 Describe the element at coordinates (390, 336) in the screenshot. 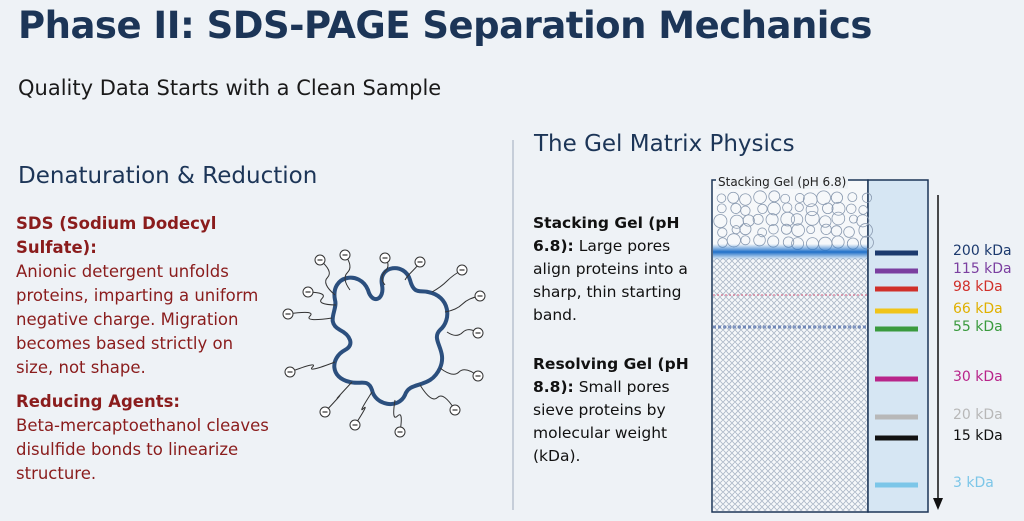

I see `protein-chain` at that location.